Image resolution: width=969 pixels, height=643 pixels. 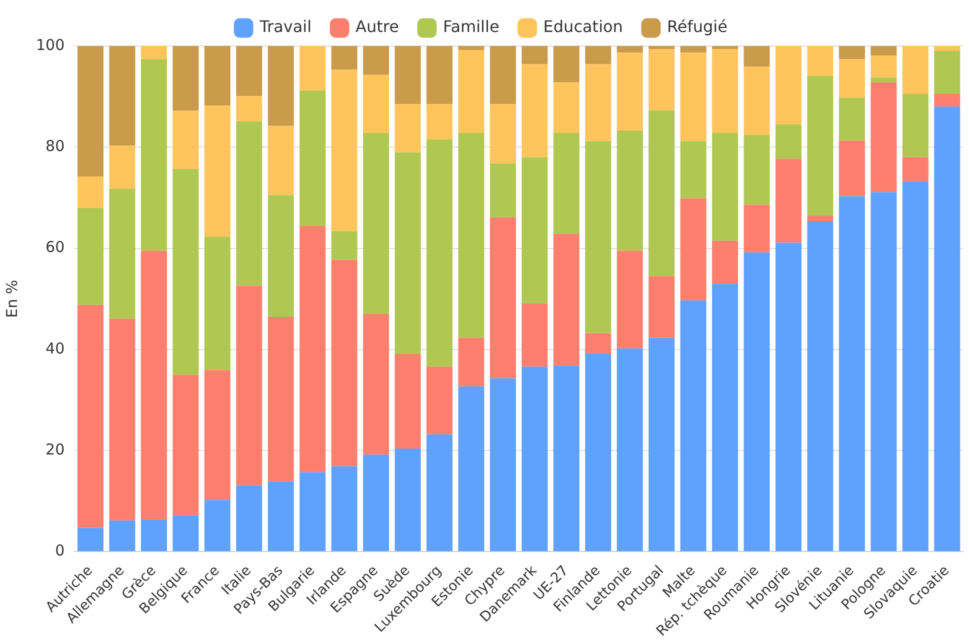 What do you see at coordinates (697, 26) in the screenshot?
I see `legend-label: Réfugié` at bounding box center [697, 26].